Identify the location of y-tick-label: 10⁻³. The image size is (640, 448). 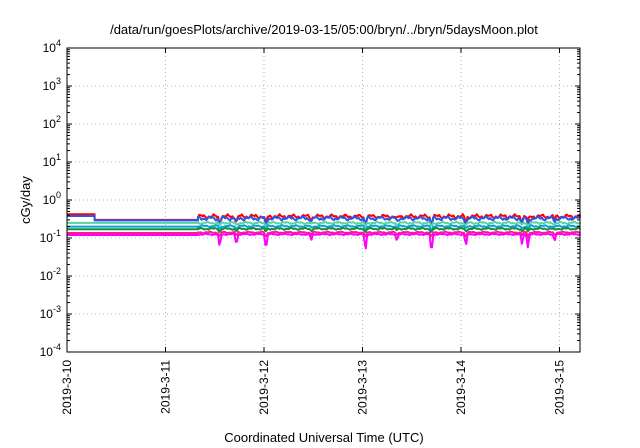
(50, 312).